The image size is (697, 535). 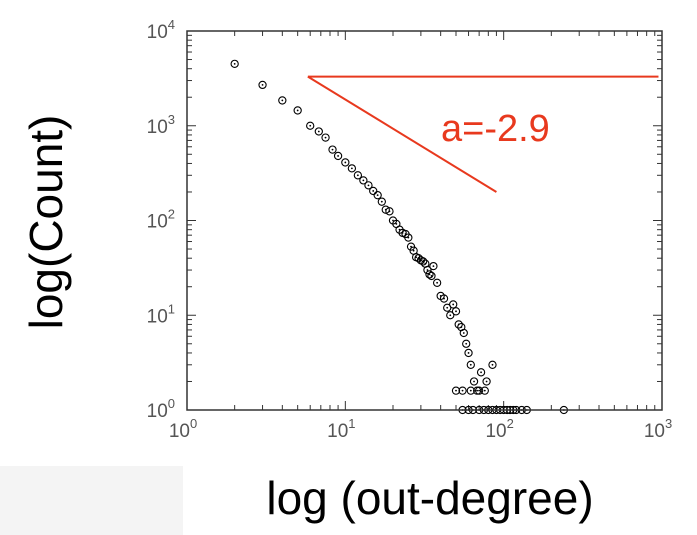 I want to click on x-tick-label: 10⁰, so click(x=183, y=429).